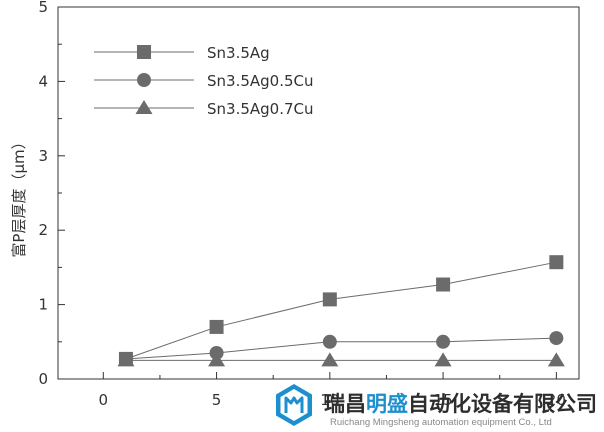 This screenshot has width=604, height=432. I want to click on y-tick-label: 1, so click(43, 305).